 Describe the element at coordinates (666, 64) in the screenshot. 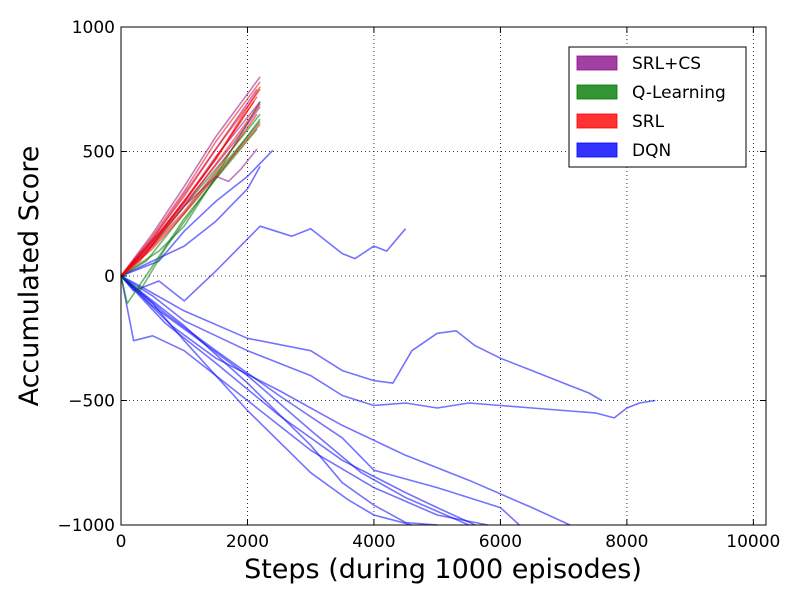

I see `legend-label-srl-cs: SRL+CS` at that location.